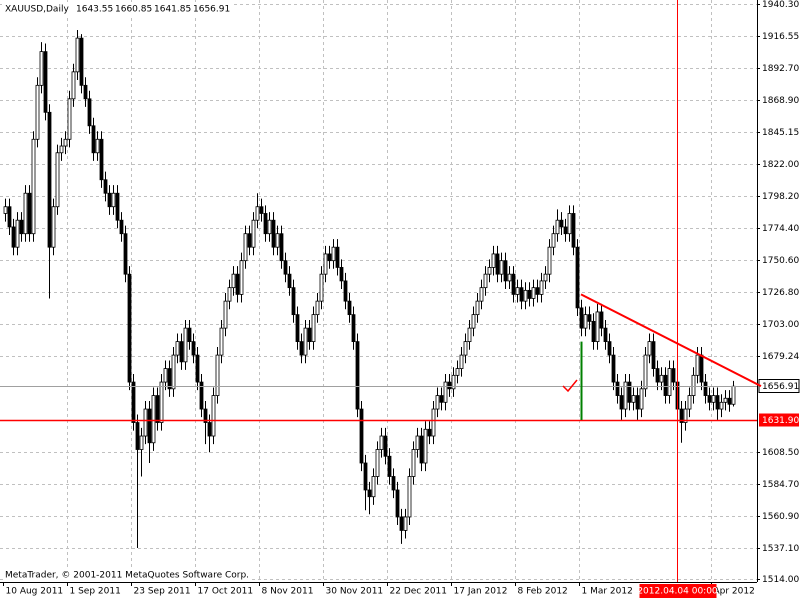  I want to click on x-tick-label: 10 Aug 2011, so click(35, 592).